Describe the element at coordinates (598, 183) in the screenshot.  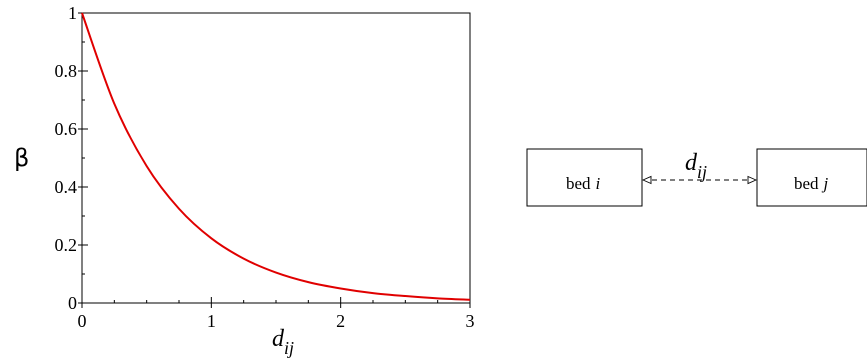
I see `bed-i-var: i` at that location.